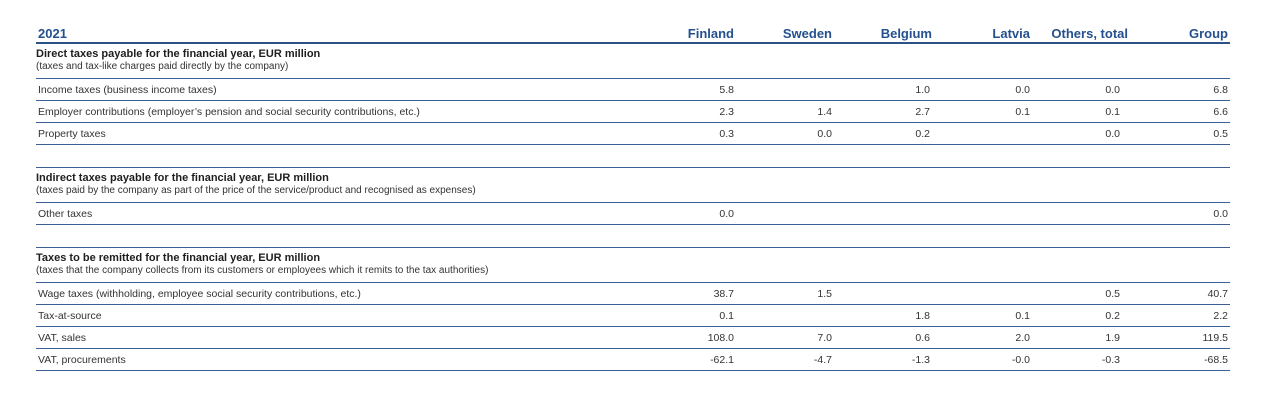 The image size is (1280, 405). What do you see at coordinates (1215, 338) in the screenshot?
I see `cell-group: 119.5` at bounding box center [1215, 338].